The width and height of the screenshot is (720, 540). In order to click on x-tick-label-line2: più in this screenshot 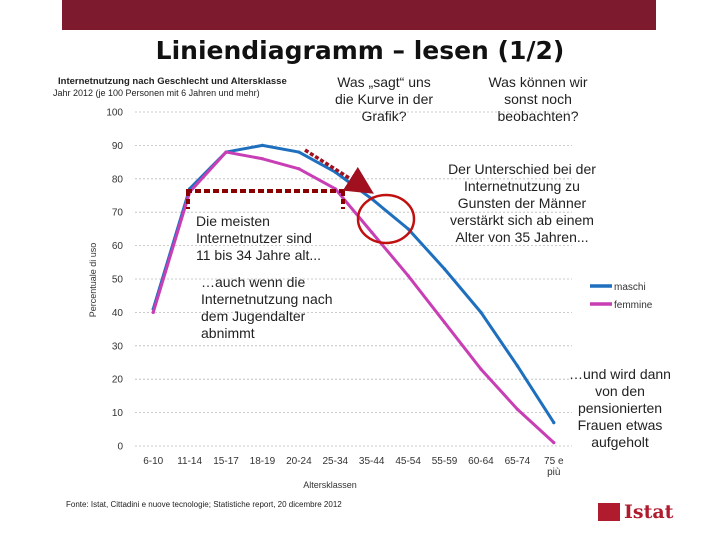, I will do `click(553, 472)`.